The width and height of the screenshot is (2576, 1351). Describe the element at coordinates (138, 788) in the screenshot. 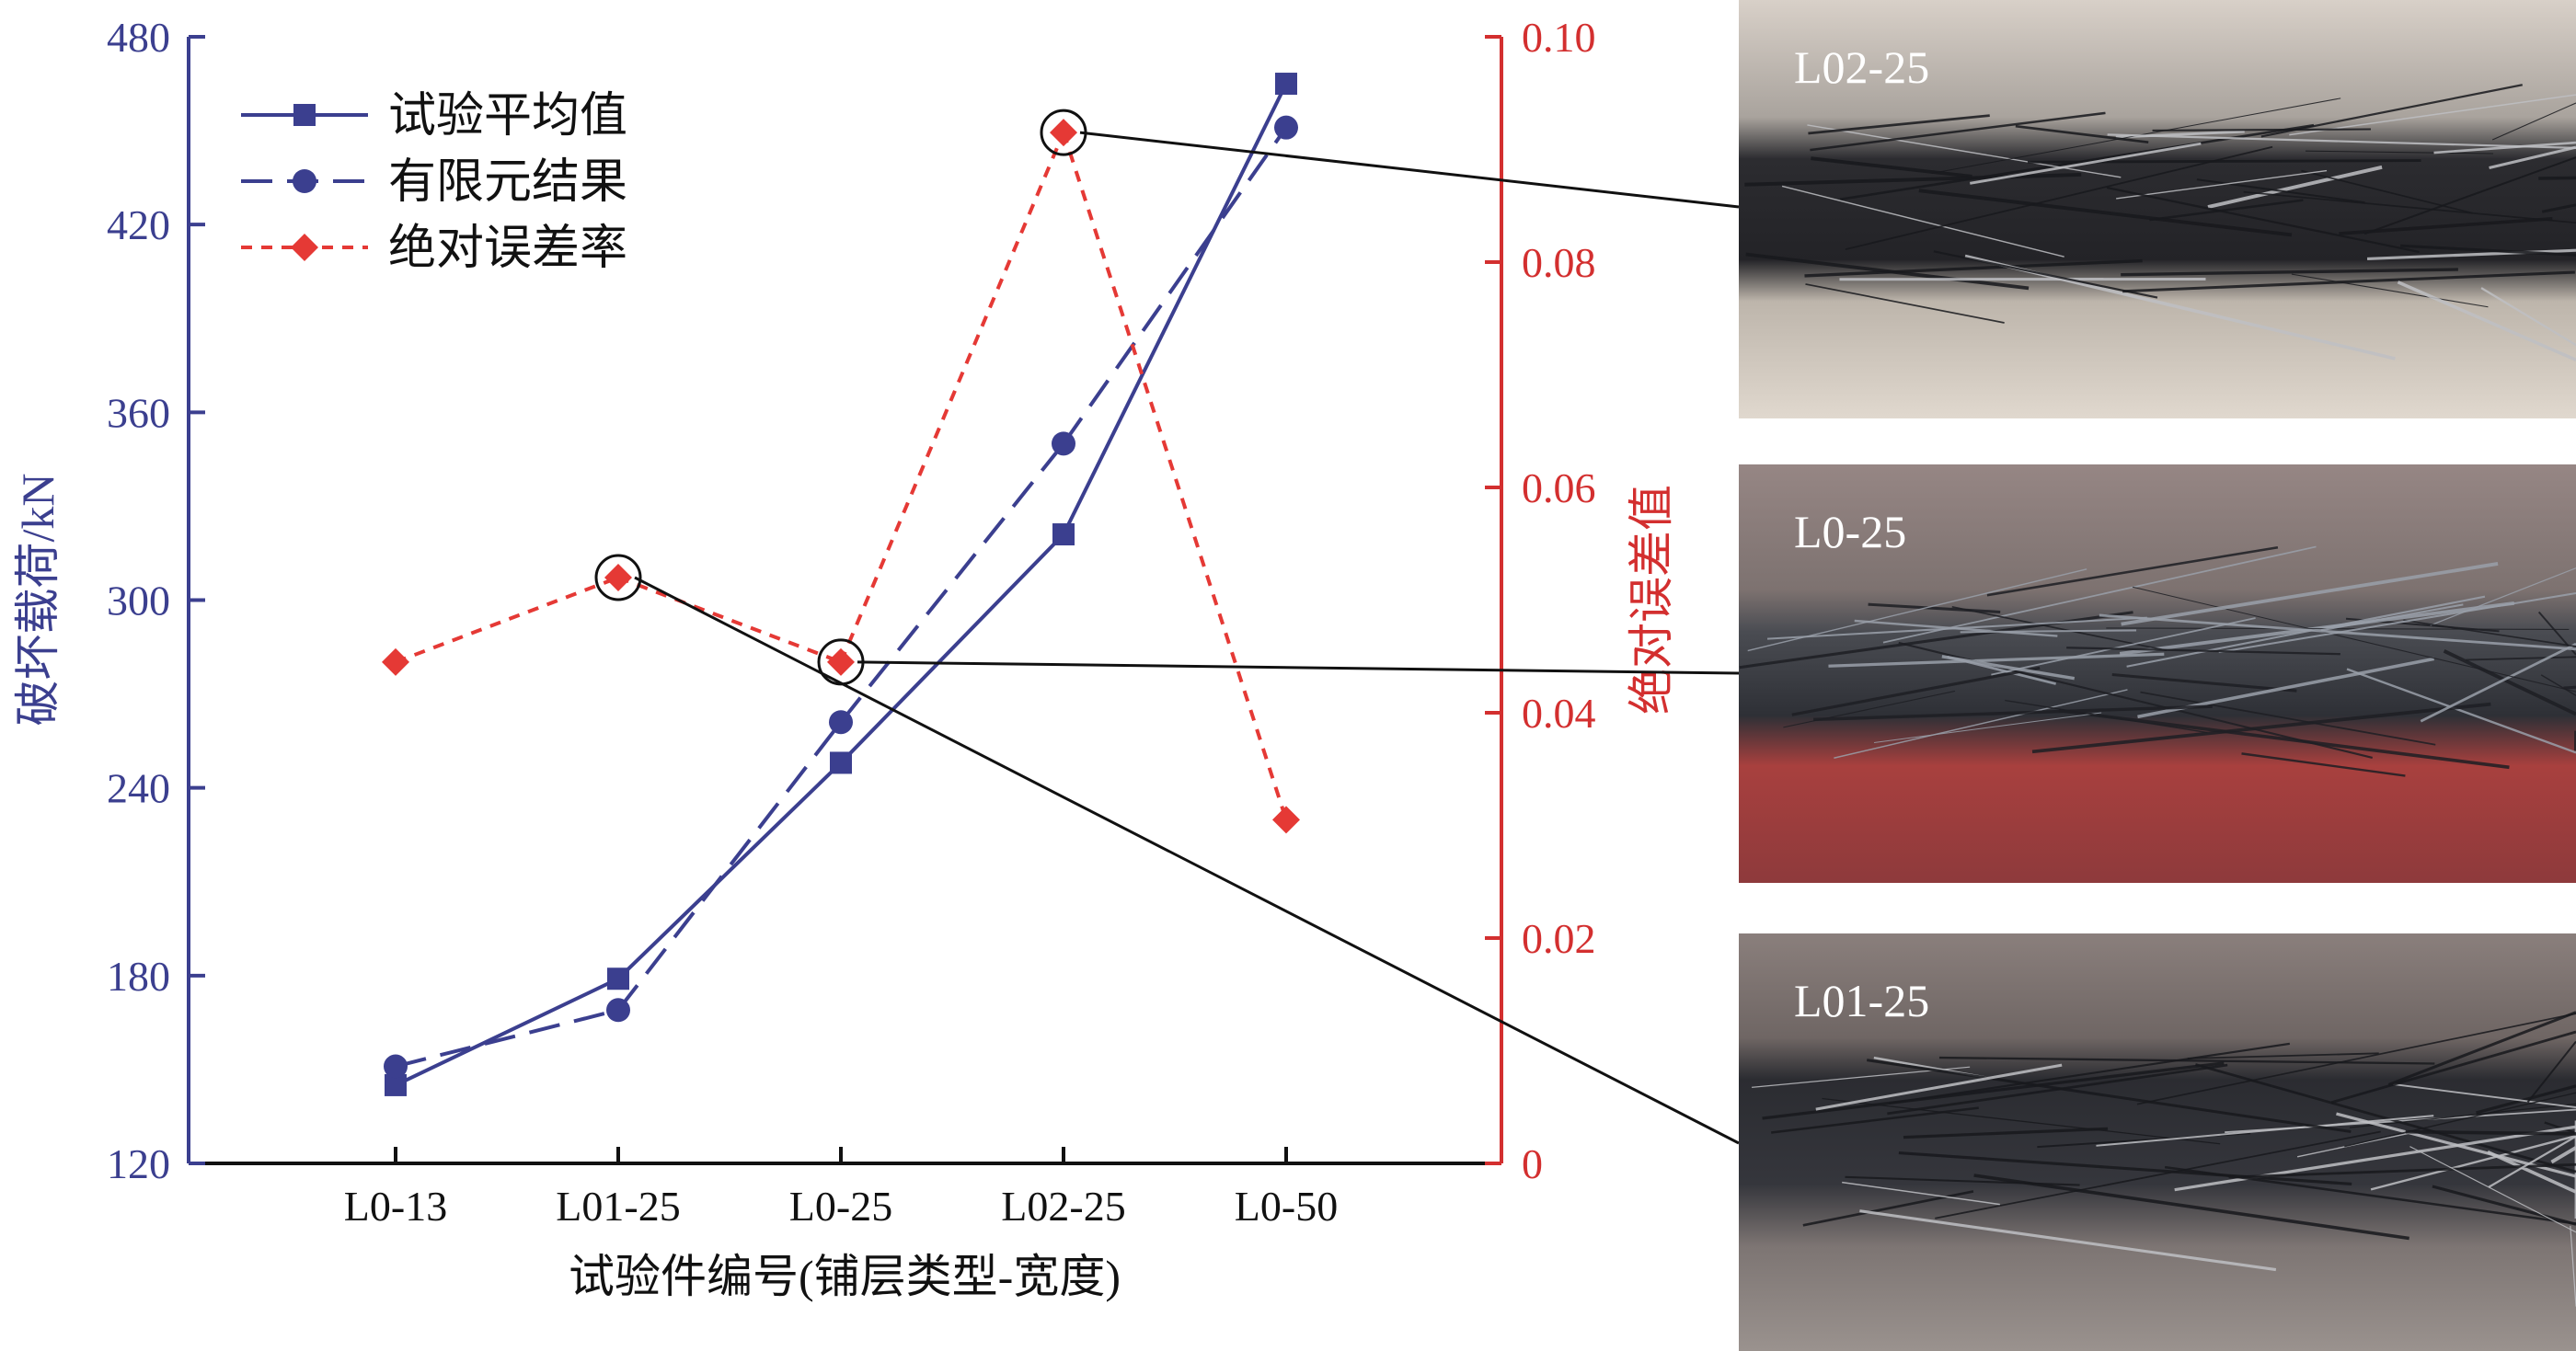

I see `left-tick-label: 240` at that location.